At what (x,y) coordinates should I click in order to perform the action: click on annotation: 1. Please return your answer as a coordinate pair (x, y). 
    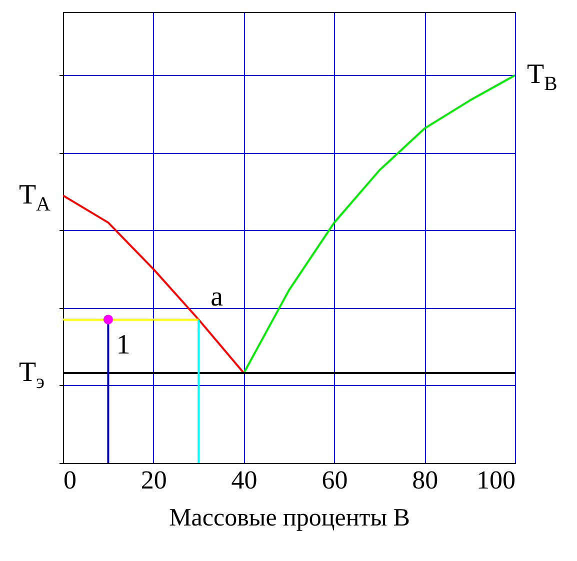
    Looking at the image, I should click on (123, 345).